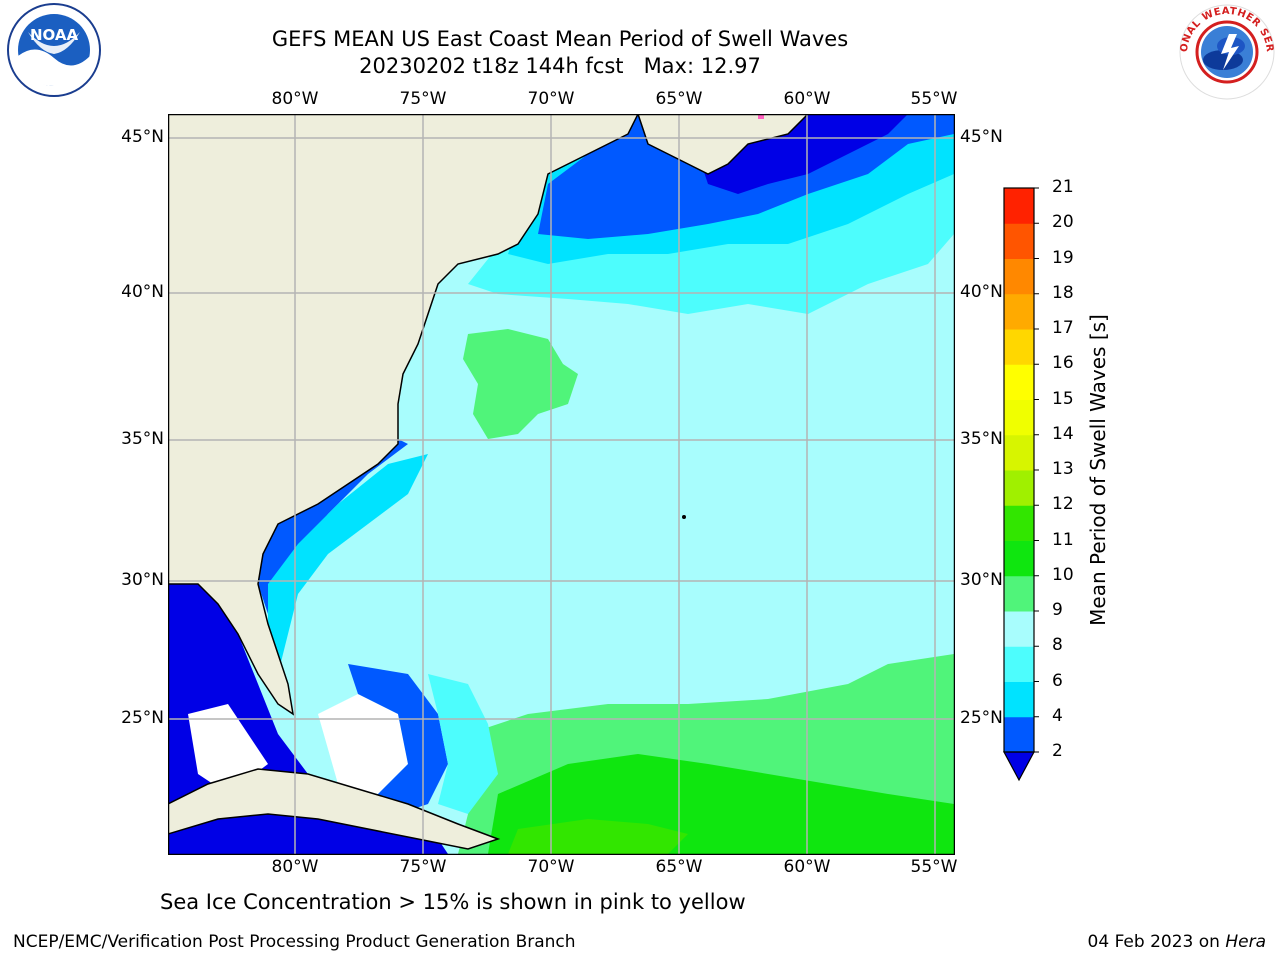 The width and height of the screenshot is (1280, 960). I want to click on colorbar, so click(1020, 484).